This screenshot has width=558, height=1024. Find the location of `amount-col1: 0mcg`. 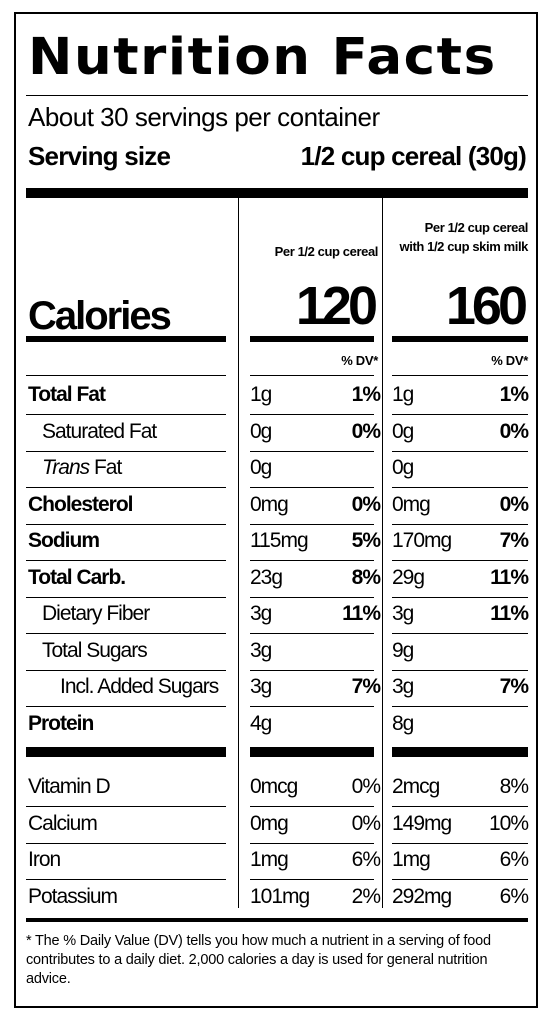

amount-col1: 0mcg is located at coordinates (274, 786).